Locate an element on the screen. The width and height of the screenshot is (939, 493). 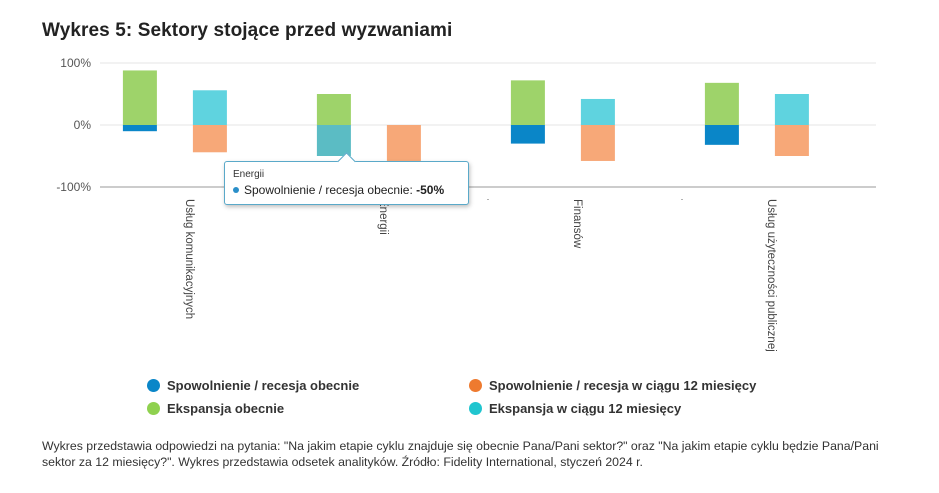
tooltip-row: Spowolnienie / recesja obecnie: -50% is located at coordinates (338, 190).